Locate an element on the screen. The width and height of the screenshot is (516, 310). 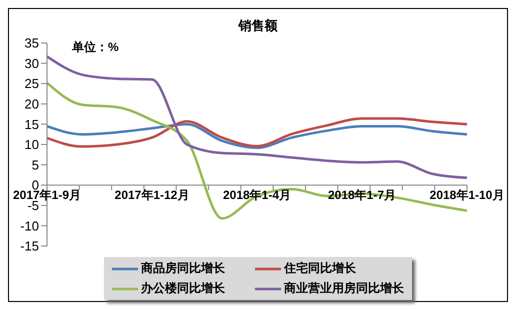
legend-label: 办公楼同比增长 is located at coordinates (183, 288).